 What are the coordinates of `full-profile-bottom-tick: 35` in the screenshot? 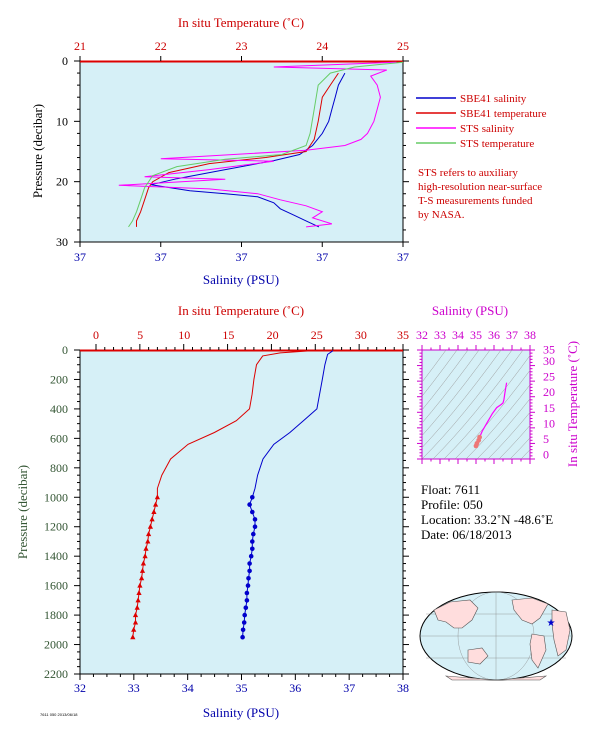 It's located at (242, 688).